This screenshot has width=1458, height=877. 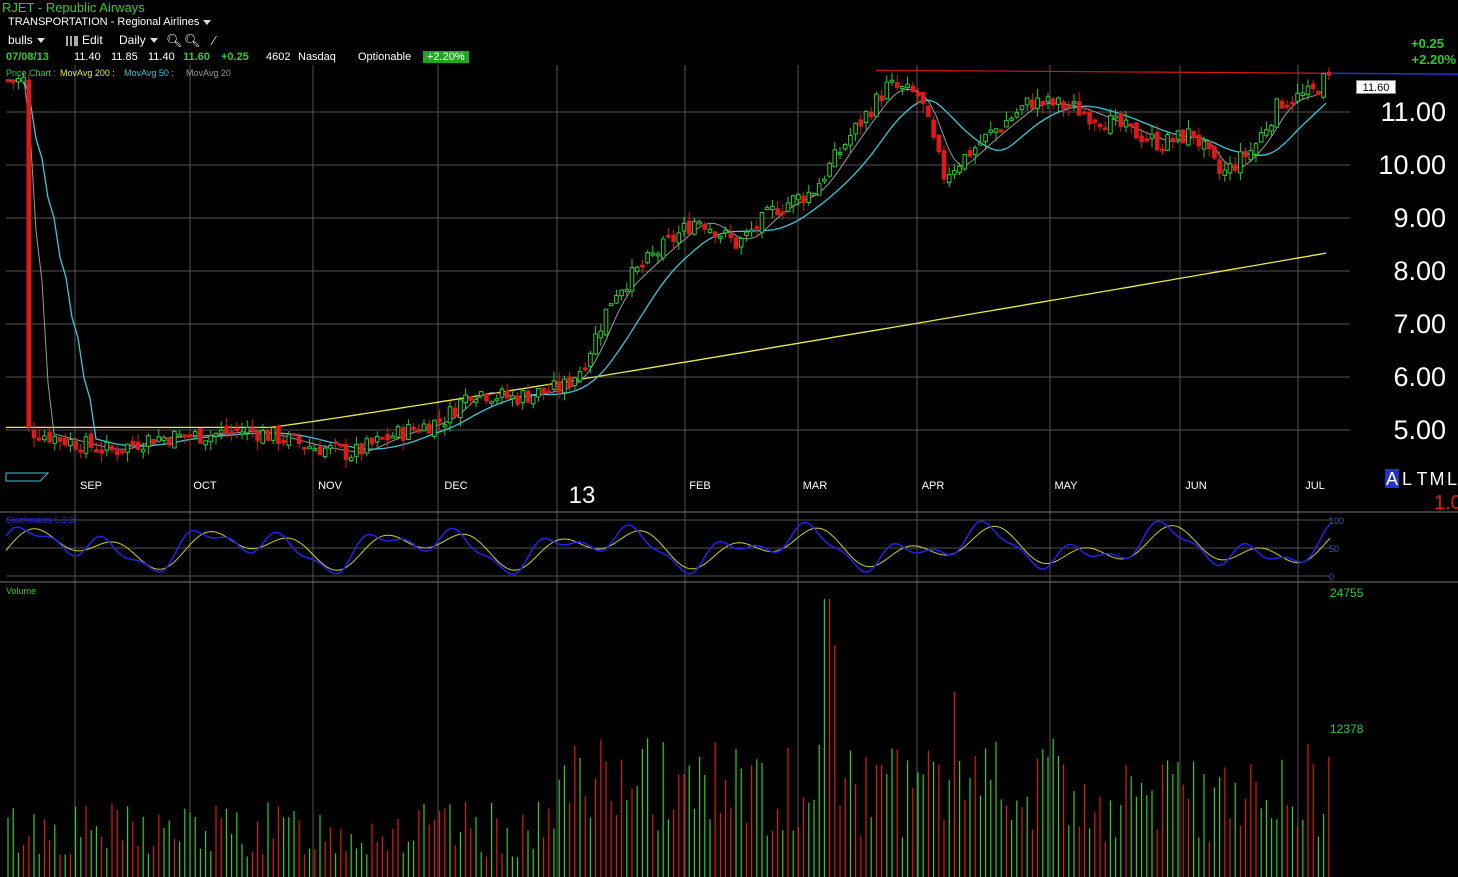 I want to click on draw-tool-icon: ∕, so click(x=214, y=40).